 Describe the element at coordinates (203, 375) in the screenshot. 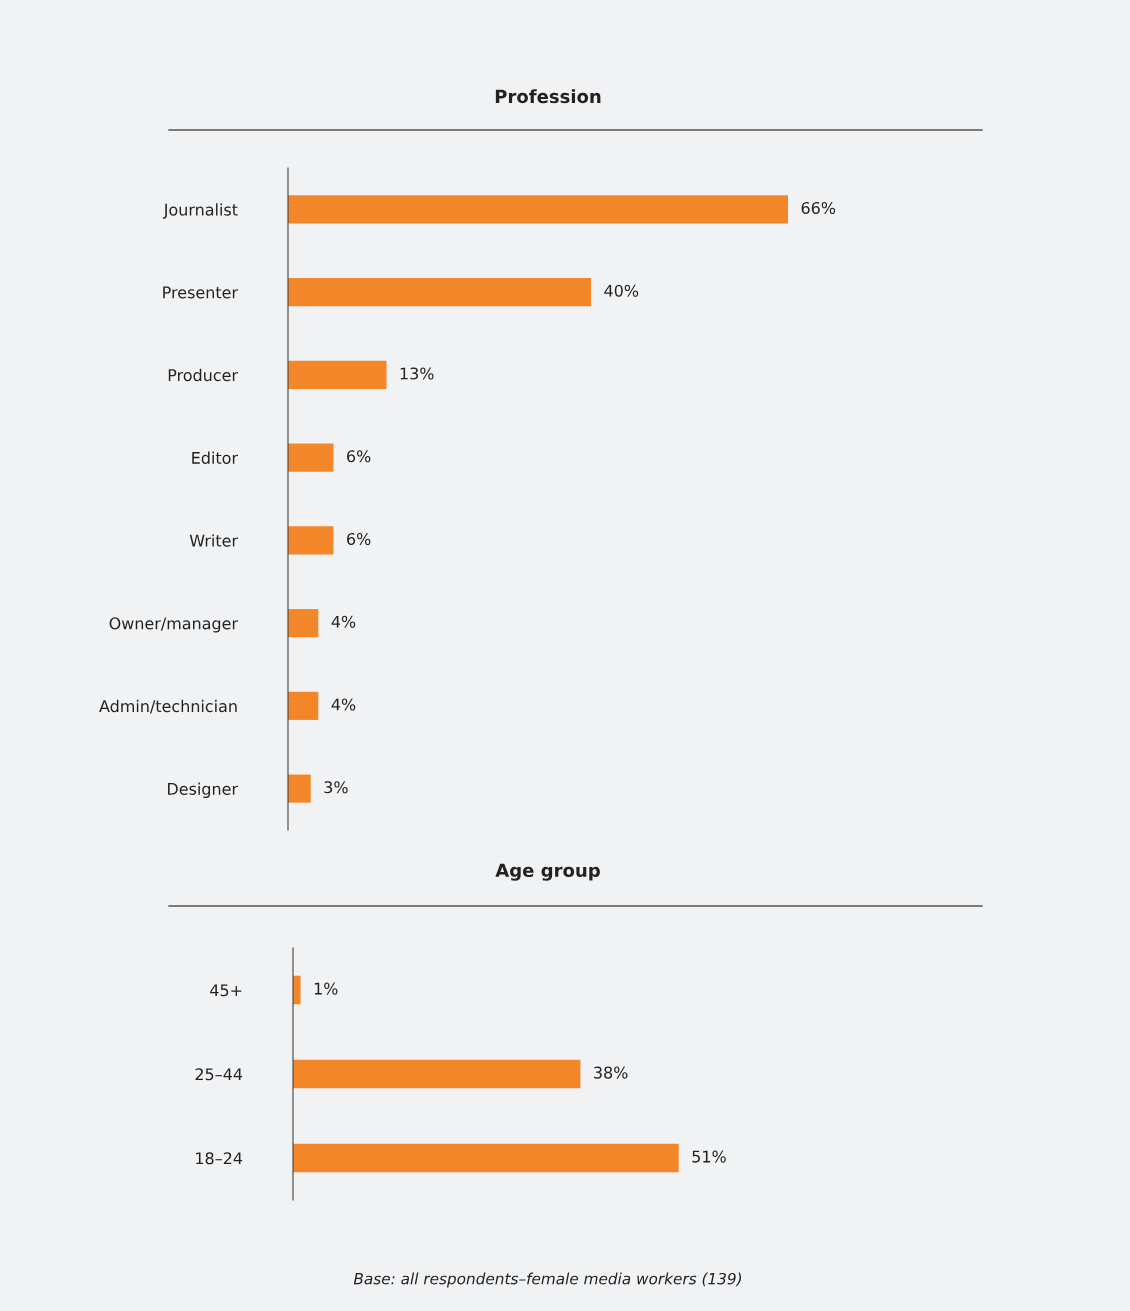

I see `y-tick-label: Producer` at that location.